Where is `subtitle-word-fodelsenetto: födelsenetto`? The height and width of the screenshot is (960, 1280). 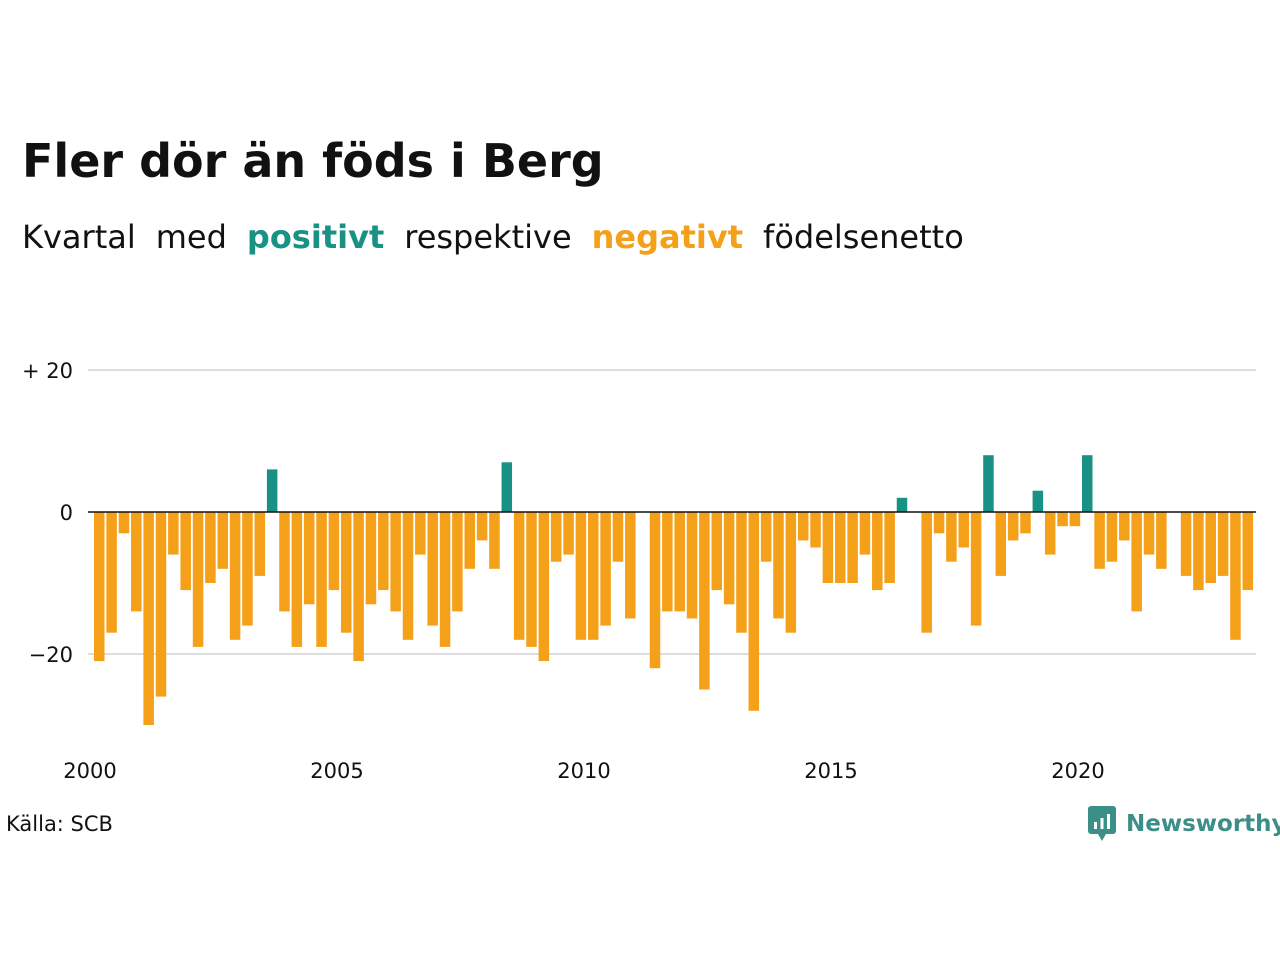 subtitle-word-fodelsenetto: födelsenetto is located at coordinates (863, 237).